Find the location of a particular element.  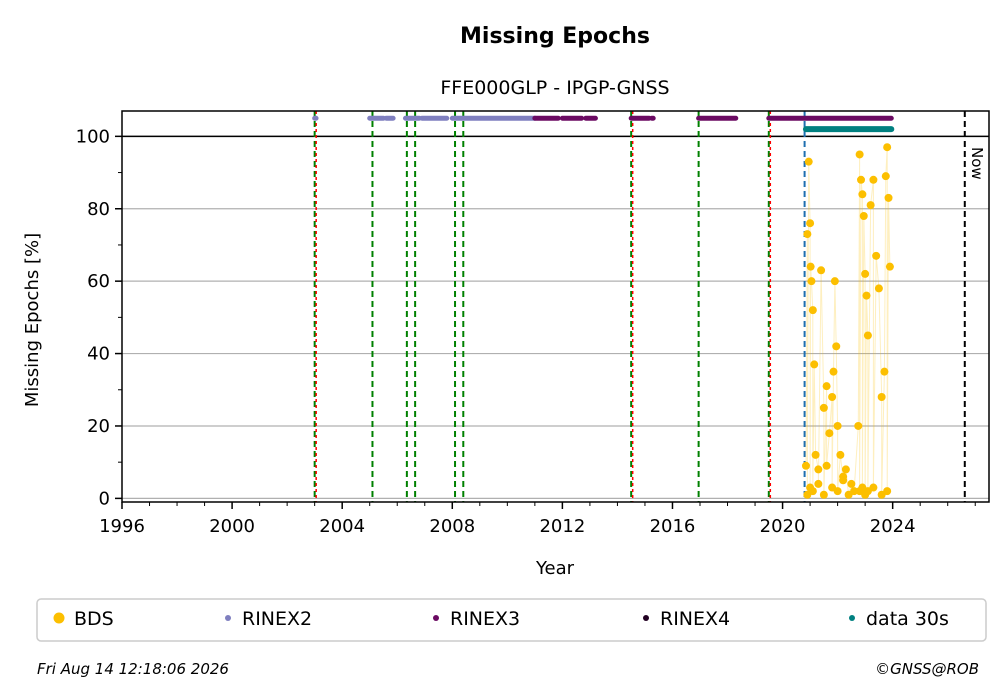

bds-trace is located at coordinates (848, 321).